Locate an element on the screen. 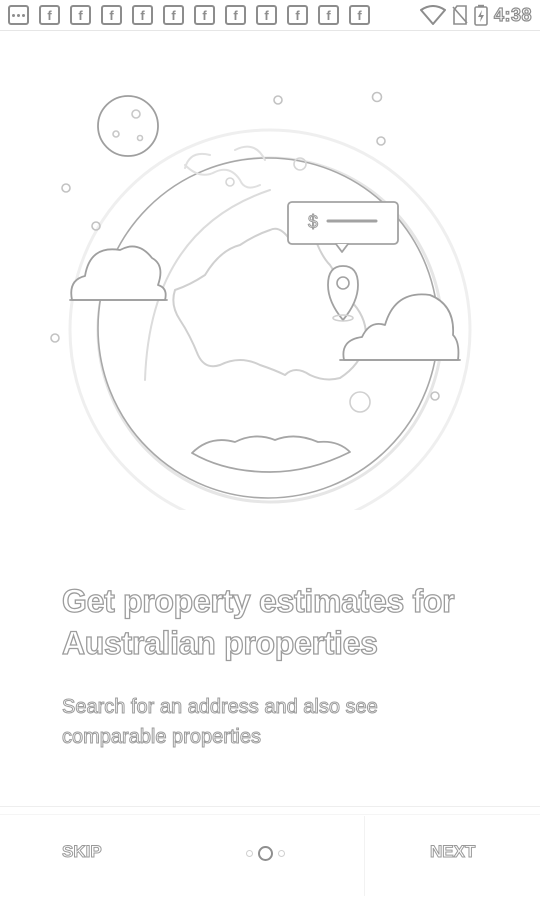 This screenshot has width=540, height=897. status-bar: f f f f f f f f f f f 4: is located at coordinates (270, 15).